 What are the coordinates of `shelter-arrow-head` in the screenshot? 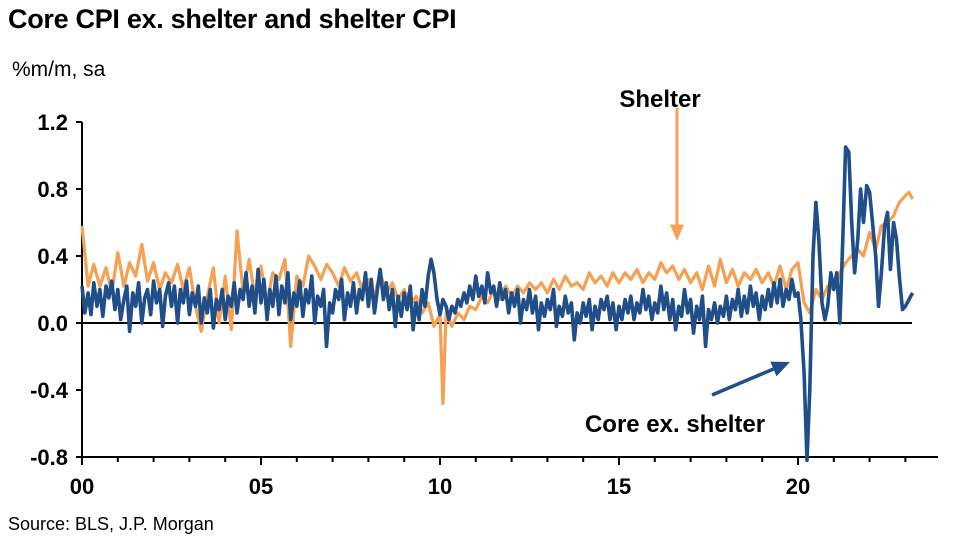 It's located at (677, 232).